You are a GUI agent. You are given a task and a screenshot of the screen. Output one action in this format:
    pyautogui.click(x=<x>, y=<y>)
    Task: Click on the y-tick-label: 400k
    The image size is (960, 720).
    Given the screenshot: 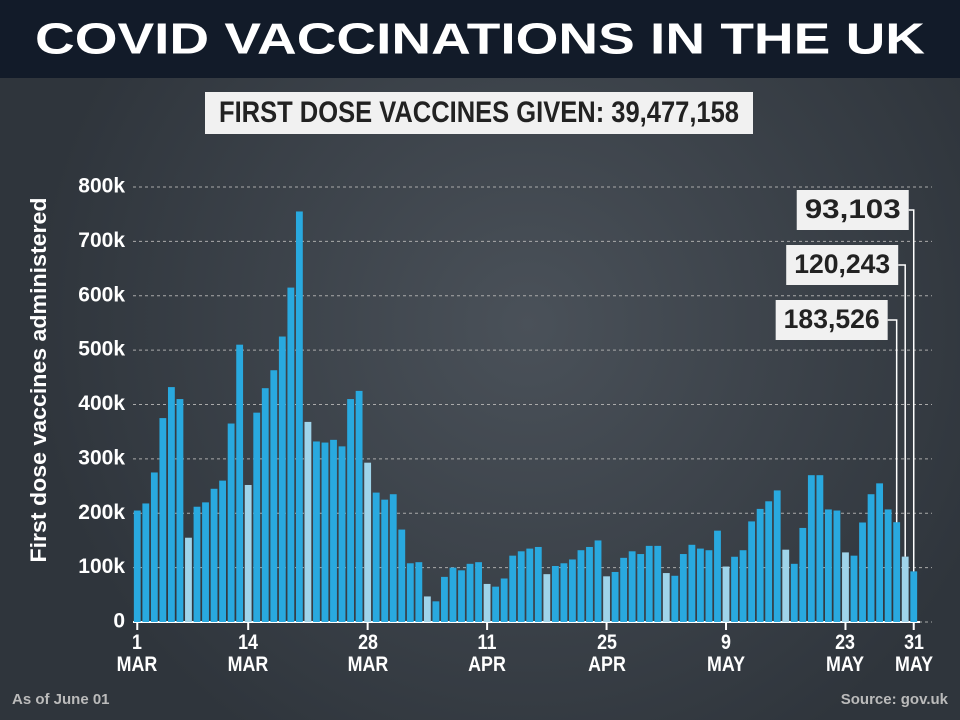 What is the action you would take?
    pyautogui.click(x=101, y=403)
    